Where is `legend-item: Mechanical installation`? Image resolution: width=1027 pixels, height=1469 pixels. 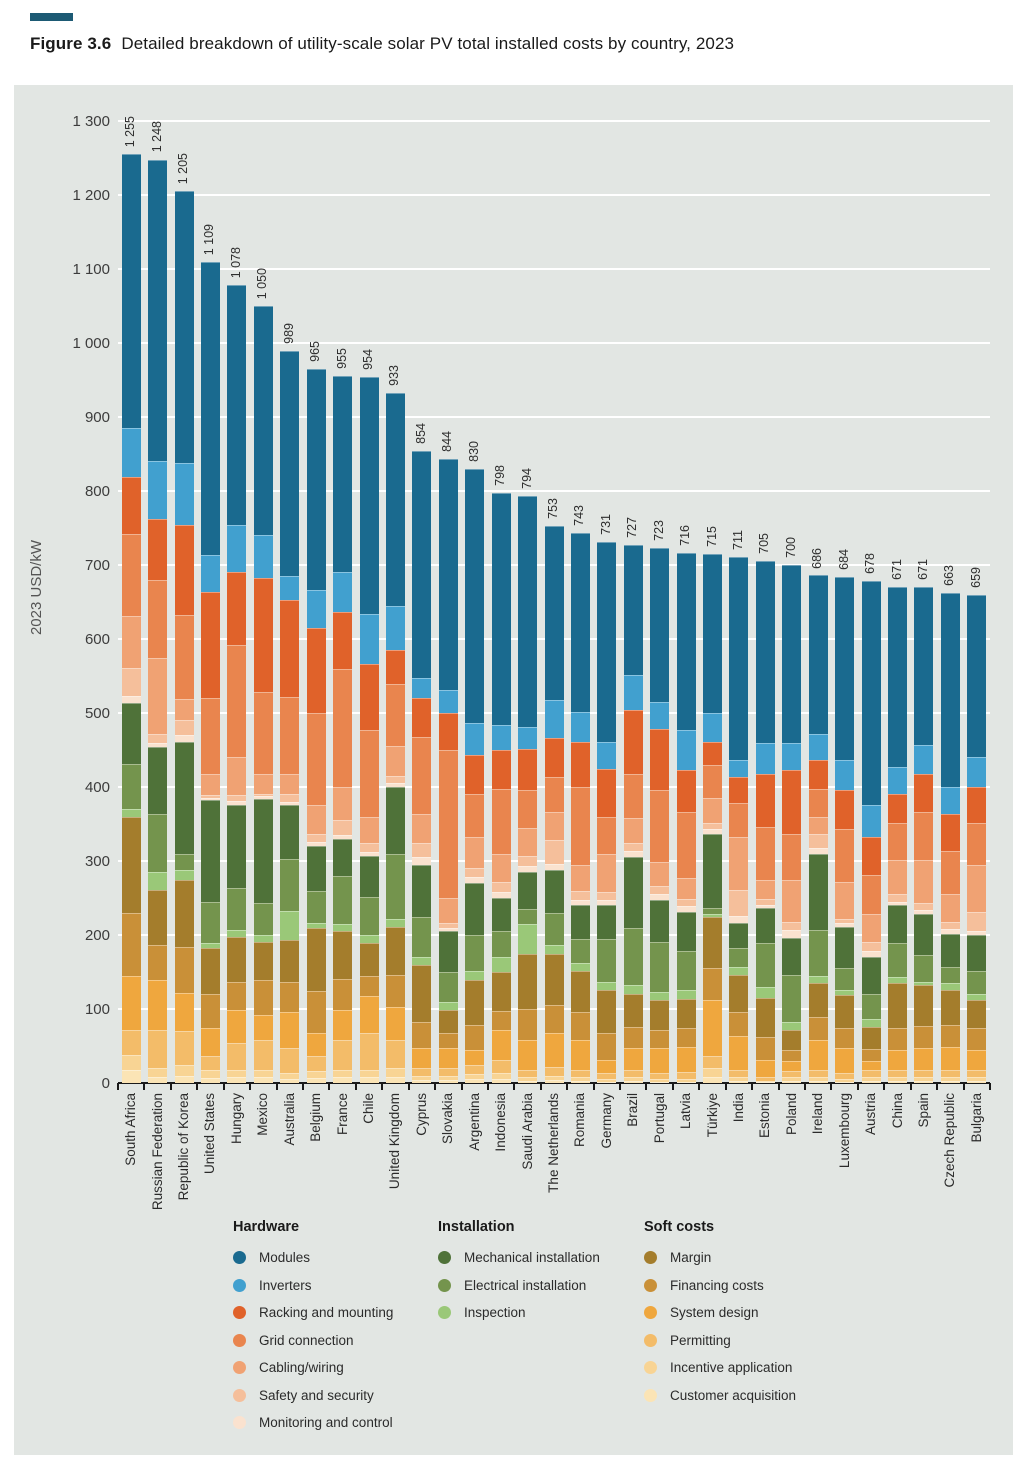
legend-item: Mechanical installation is located at coordinates (519, 1258).